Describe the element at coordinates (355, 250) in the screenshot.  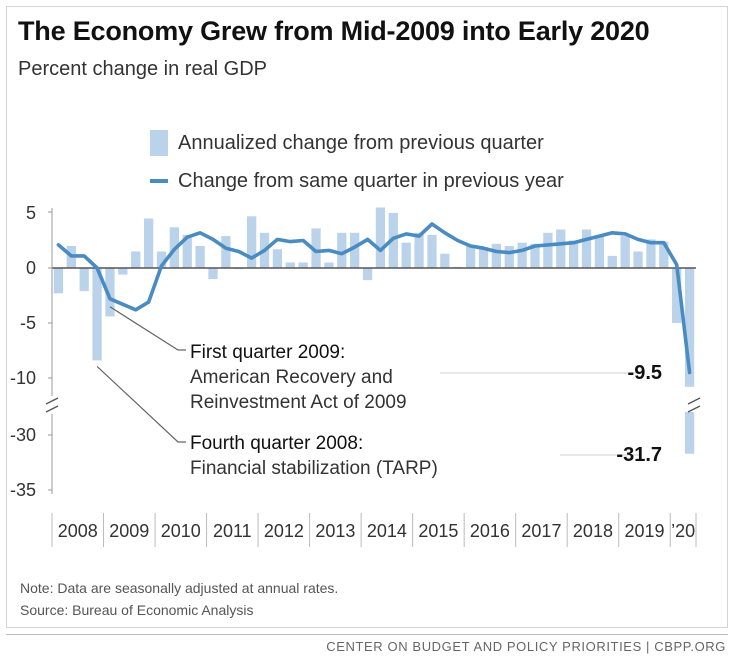
I see `bar-2013-q4` at that location.